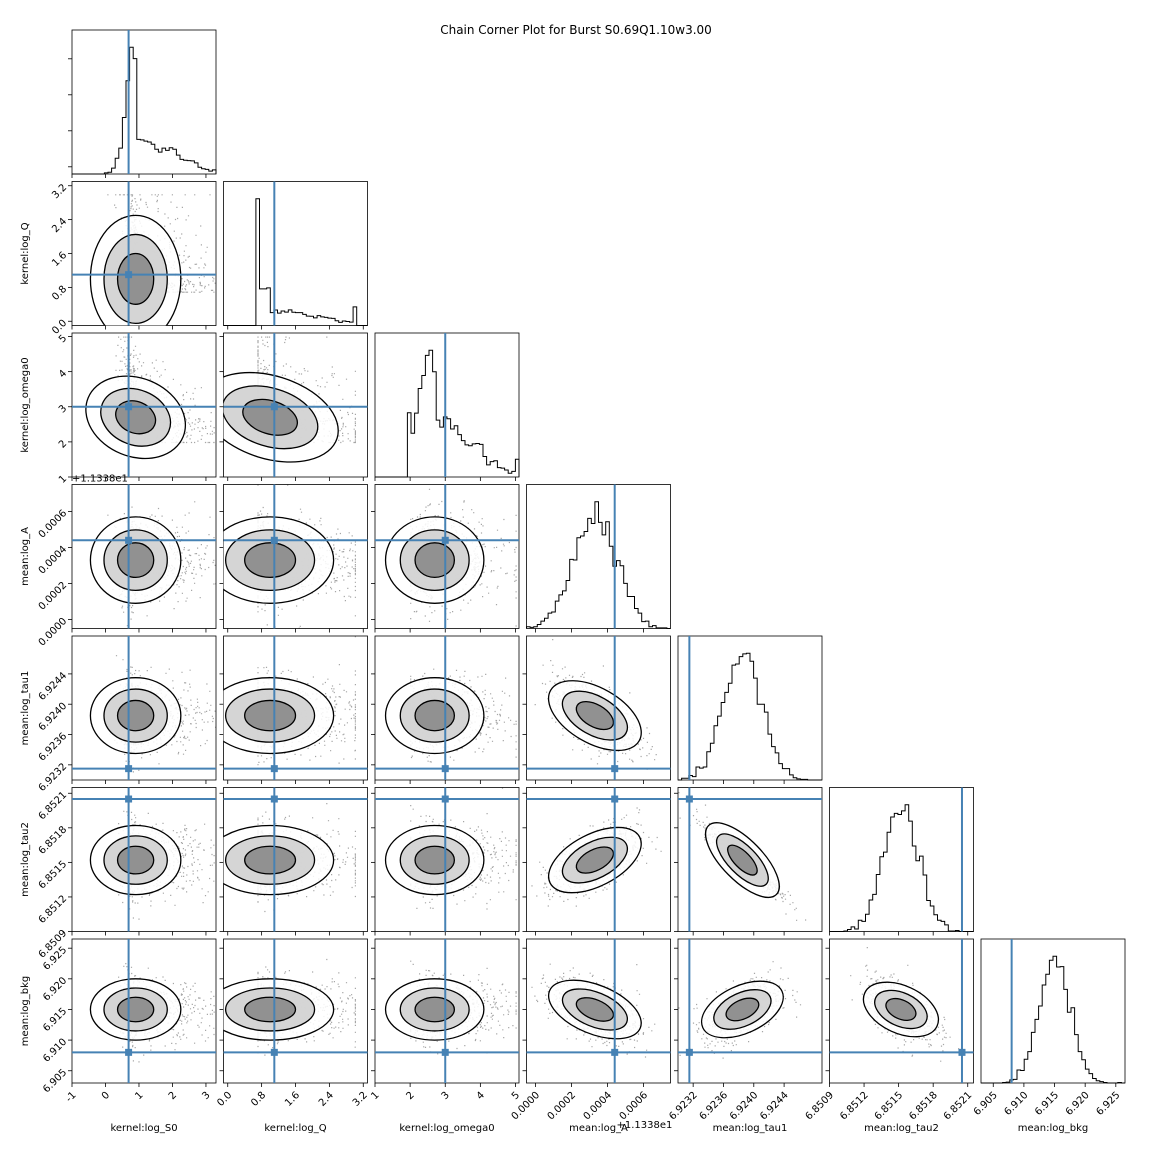  What do you see at coordinates (59, 259) in the screenshot?
I see `y-tick-label: 1.6` at bounding box center [59, 259].